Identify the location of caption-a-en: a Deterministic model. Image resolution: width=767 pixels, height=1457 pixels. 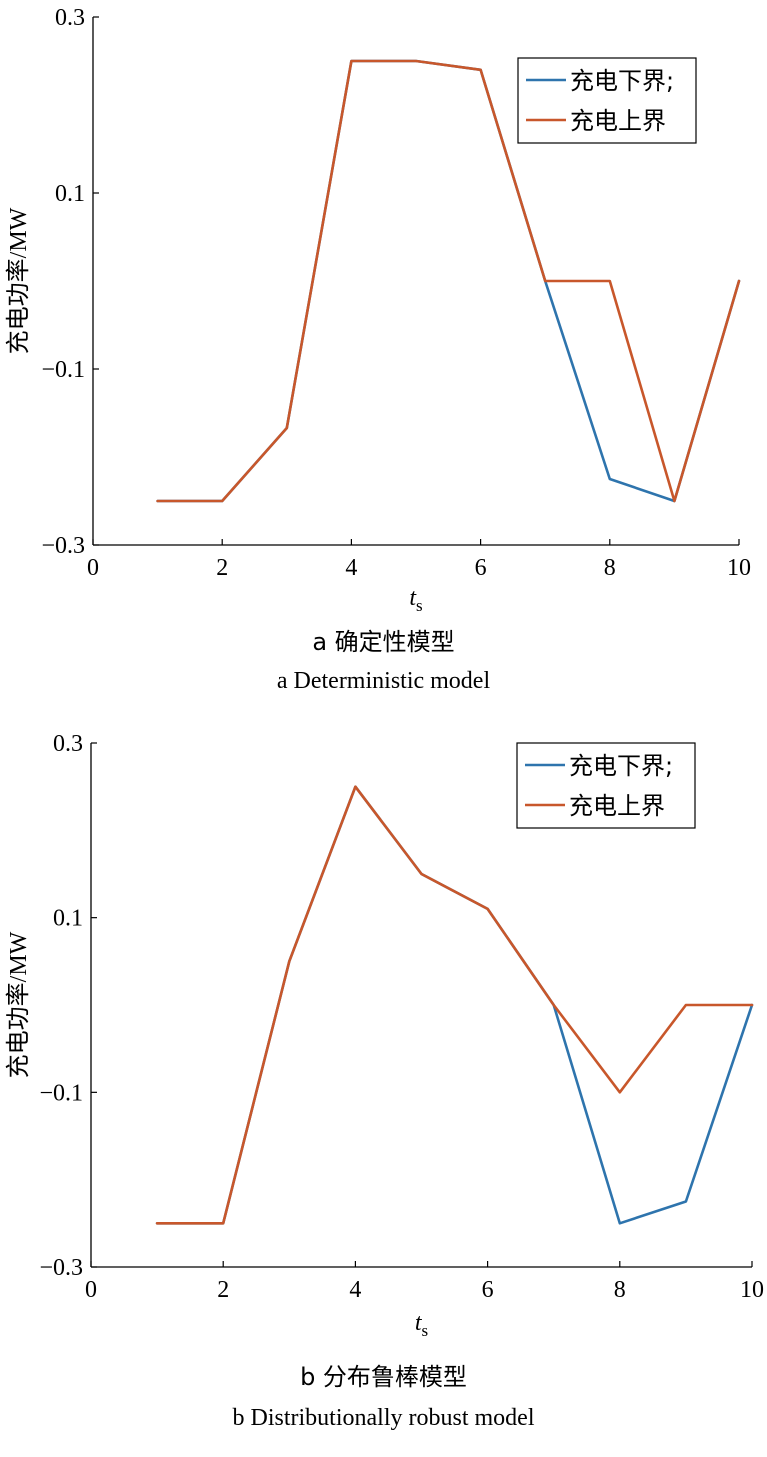
(383, 681).